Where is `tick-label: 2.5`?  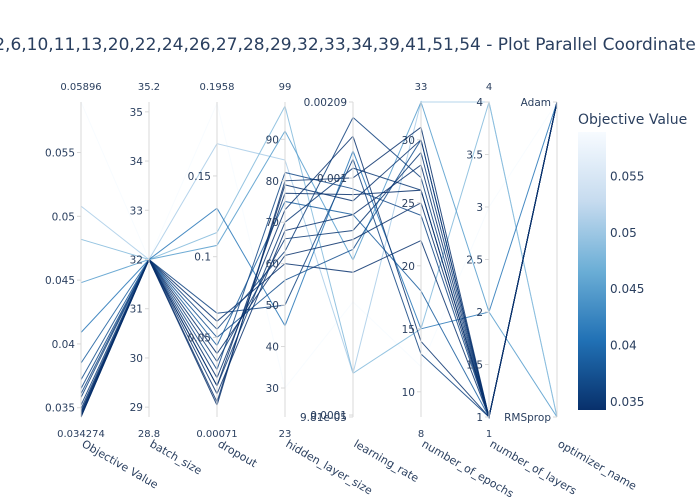
tick-label: 2.5 is located at coordinates (474, 261).